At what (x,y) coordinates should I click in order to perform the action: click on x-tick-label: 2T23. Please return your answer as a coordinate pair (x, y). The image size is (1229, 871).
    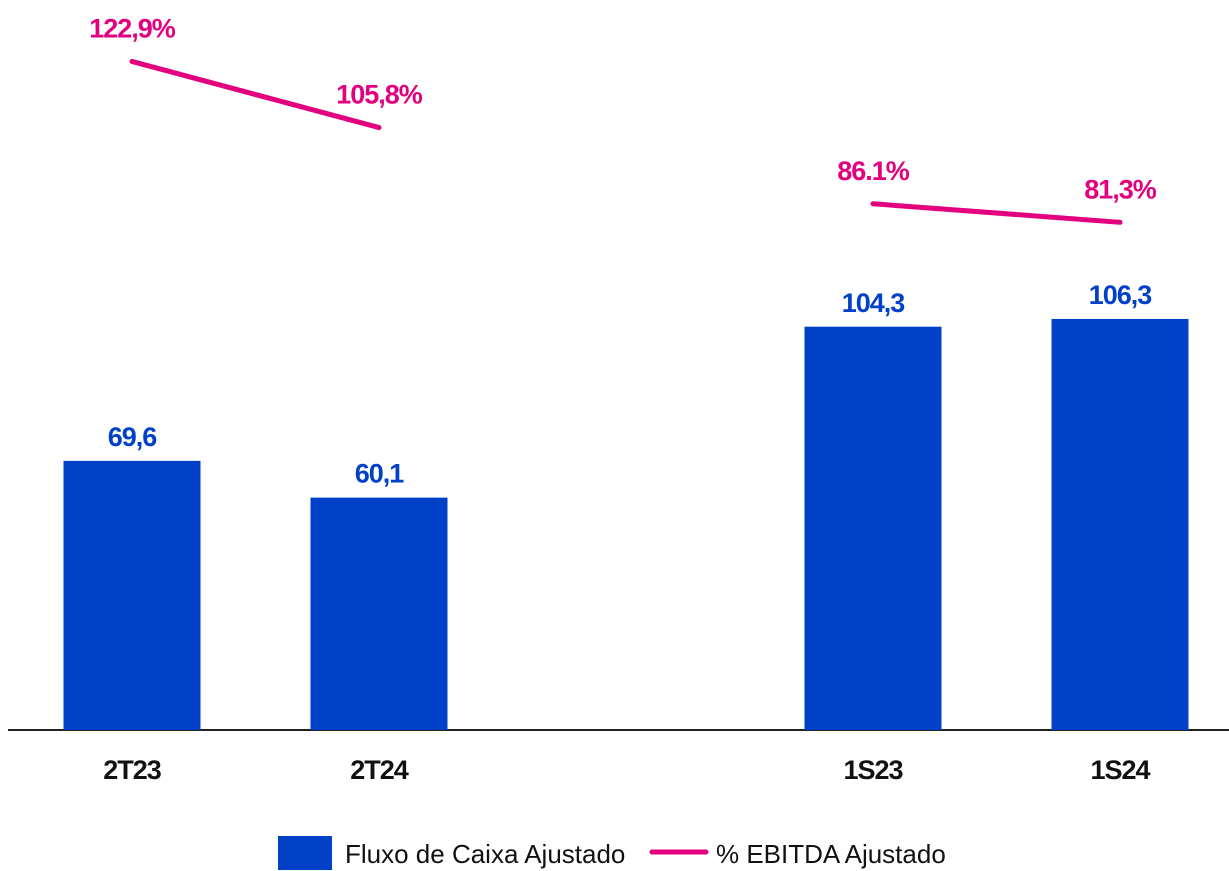
    Looking at the image, I should click on (132, 770).